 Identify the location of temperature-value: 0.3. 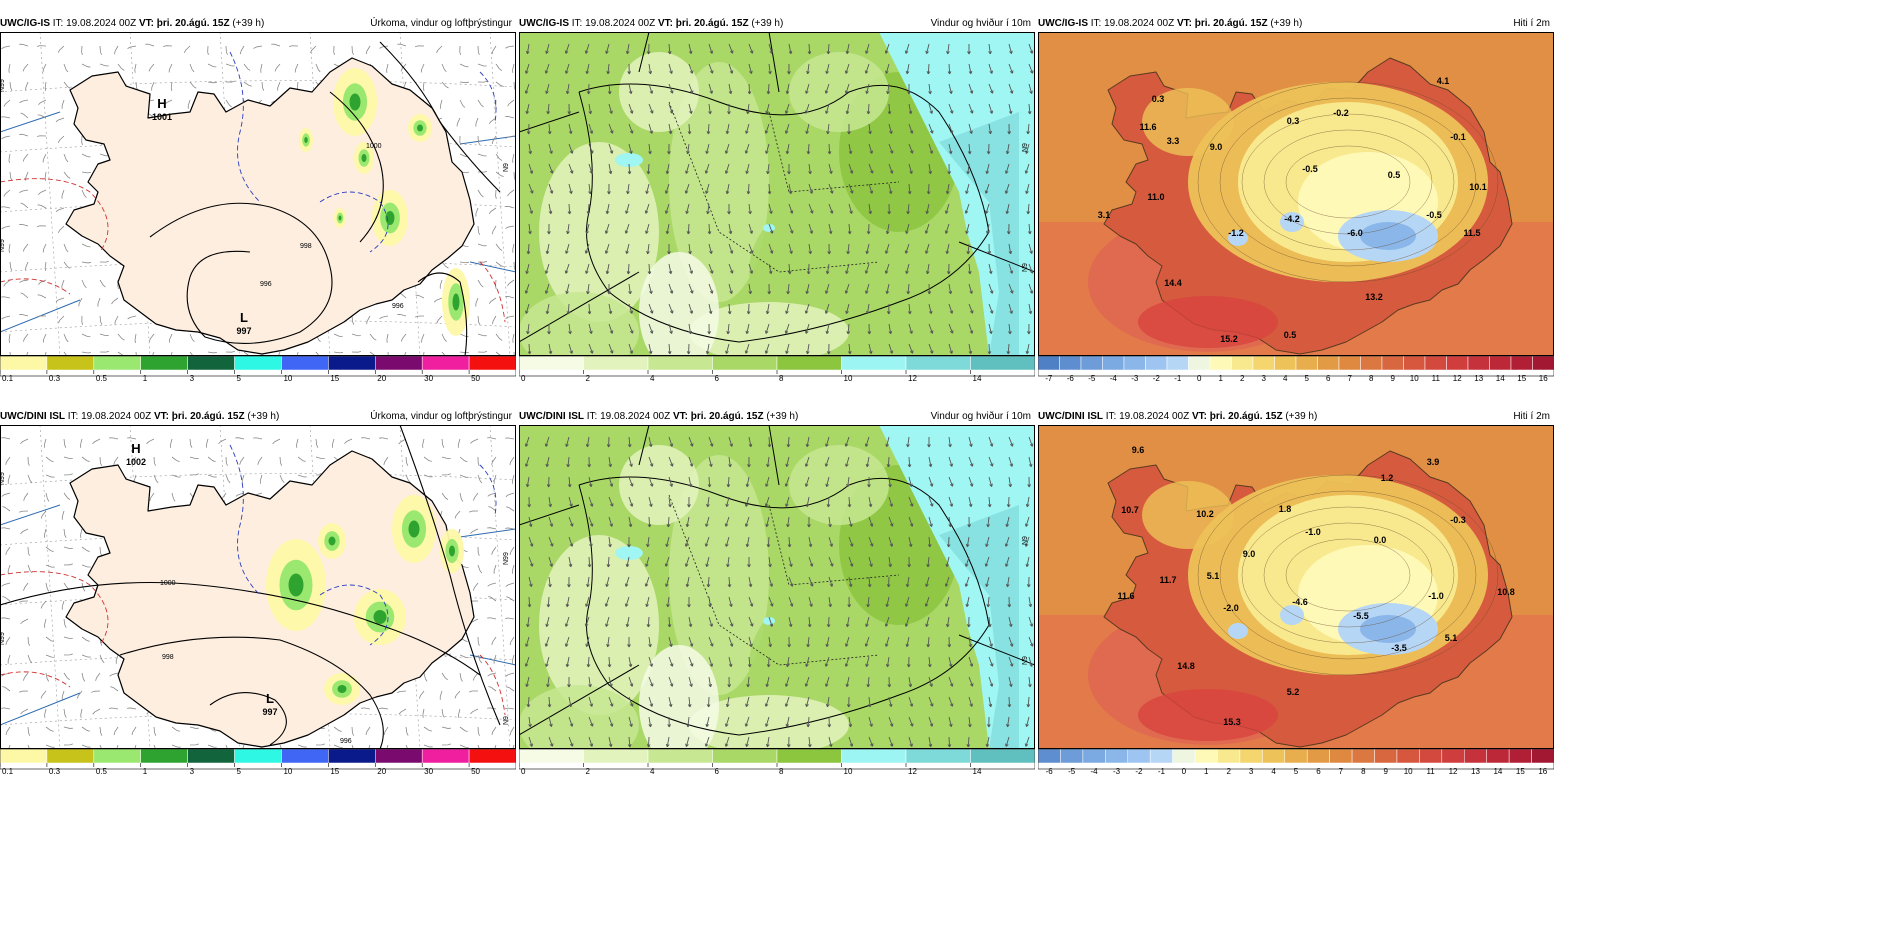
(1158, 99).